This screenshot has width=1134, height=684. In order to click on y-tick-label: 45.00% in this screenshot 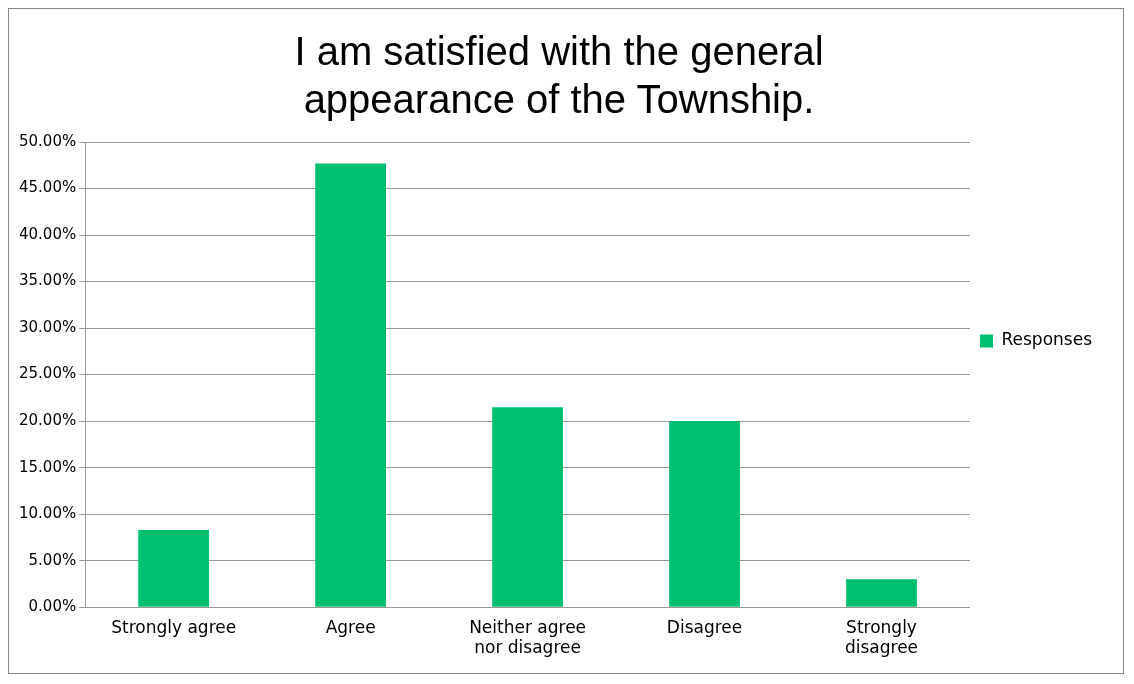, I will do `click(47, 187)`.